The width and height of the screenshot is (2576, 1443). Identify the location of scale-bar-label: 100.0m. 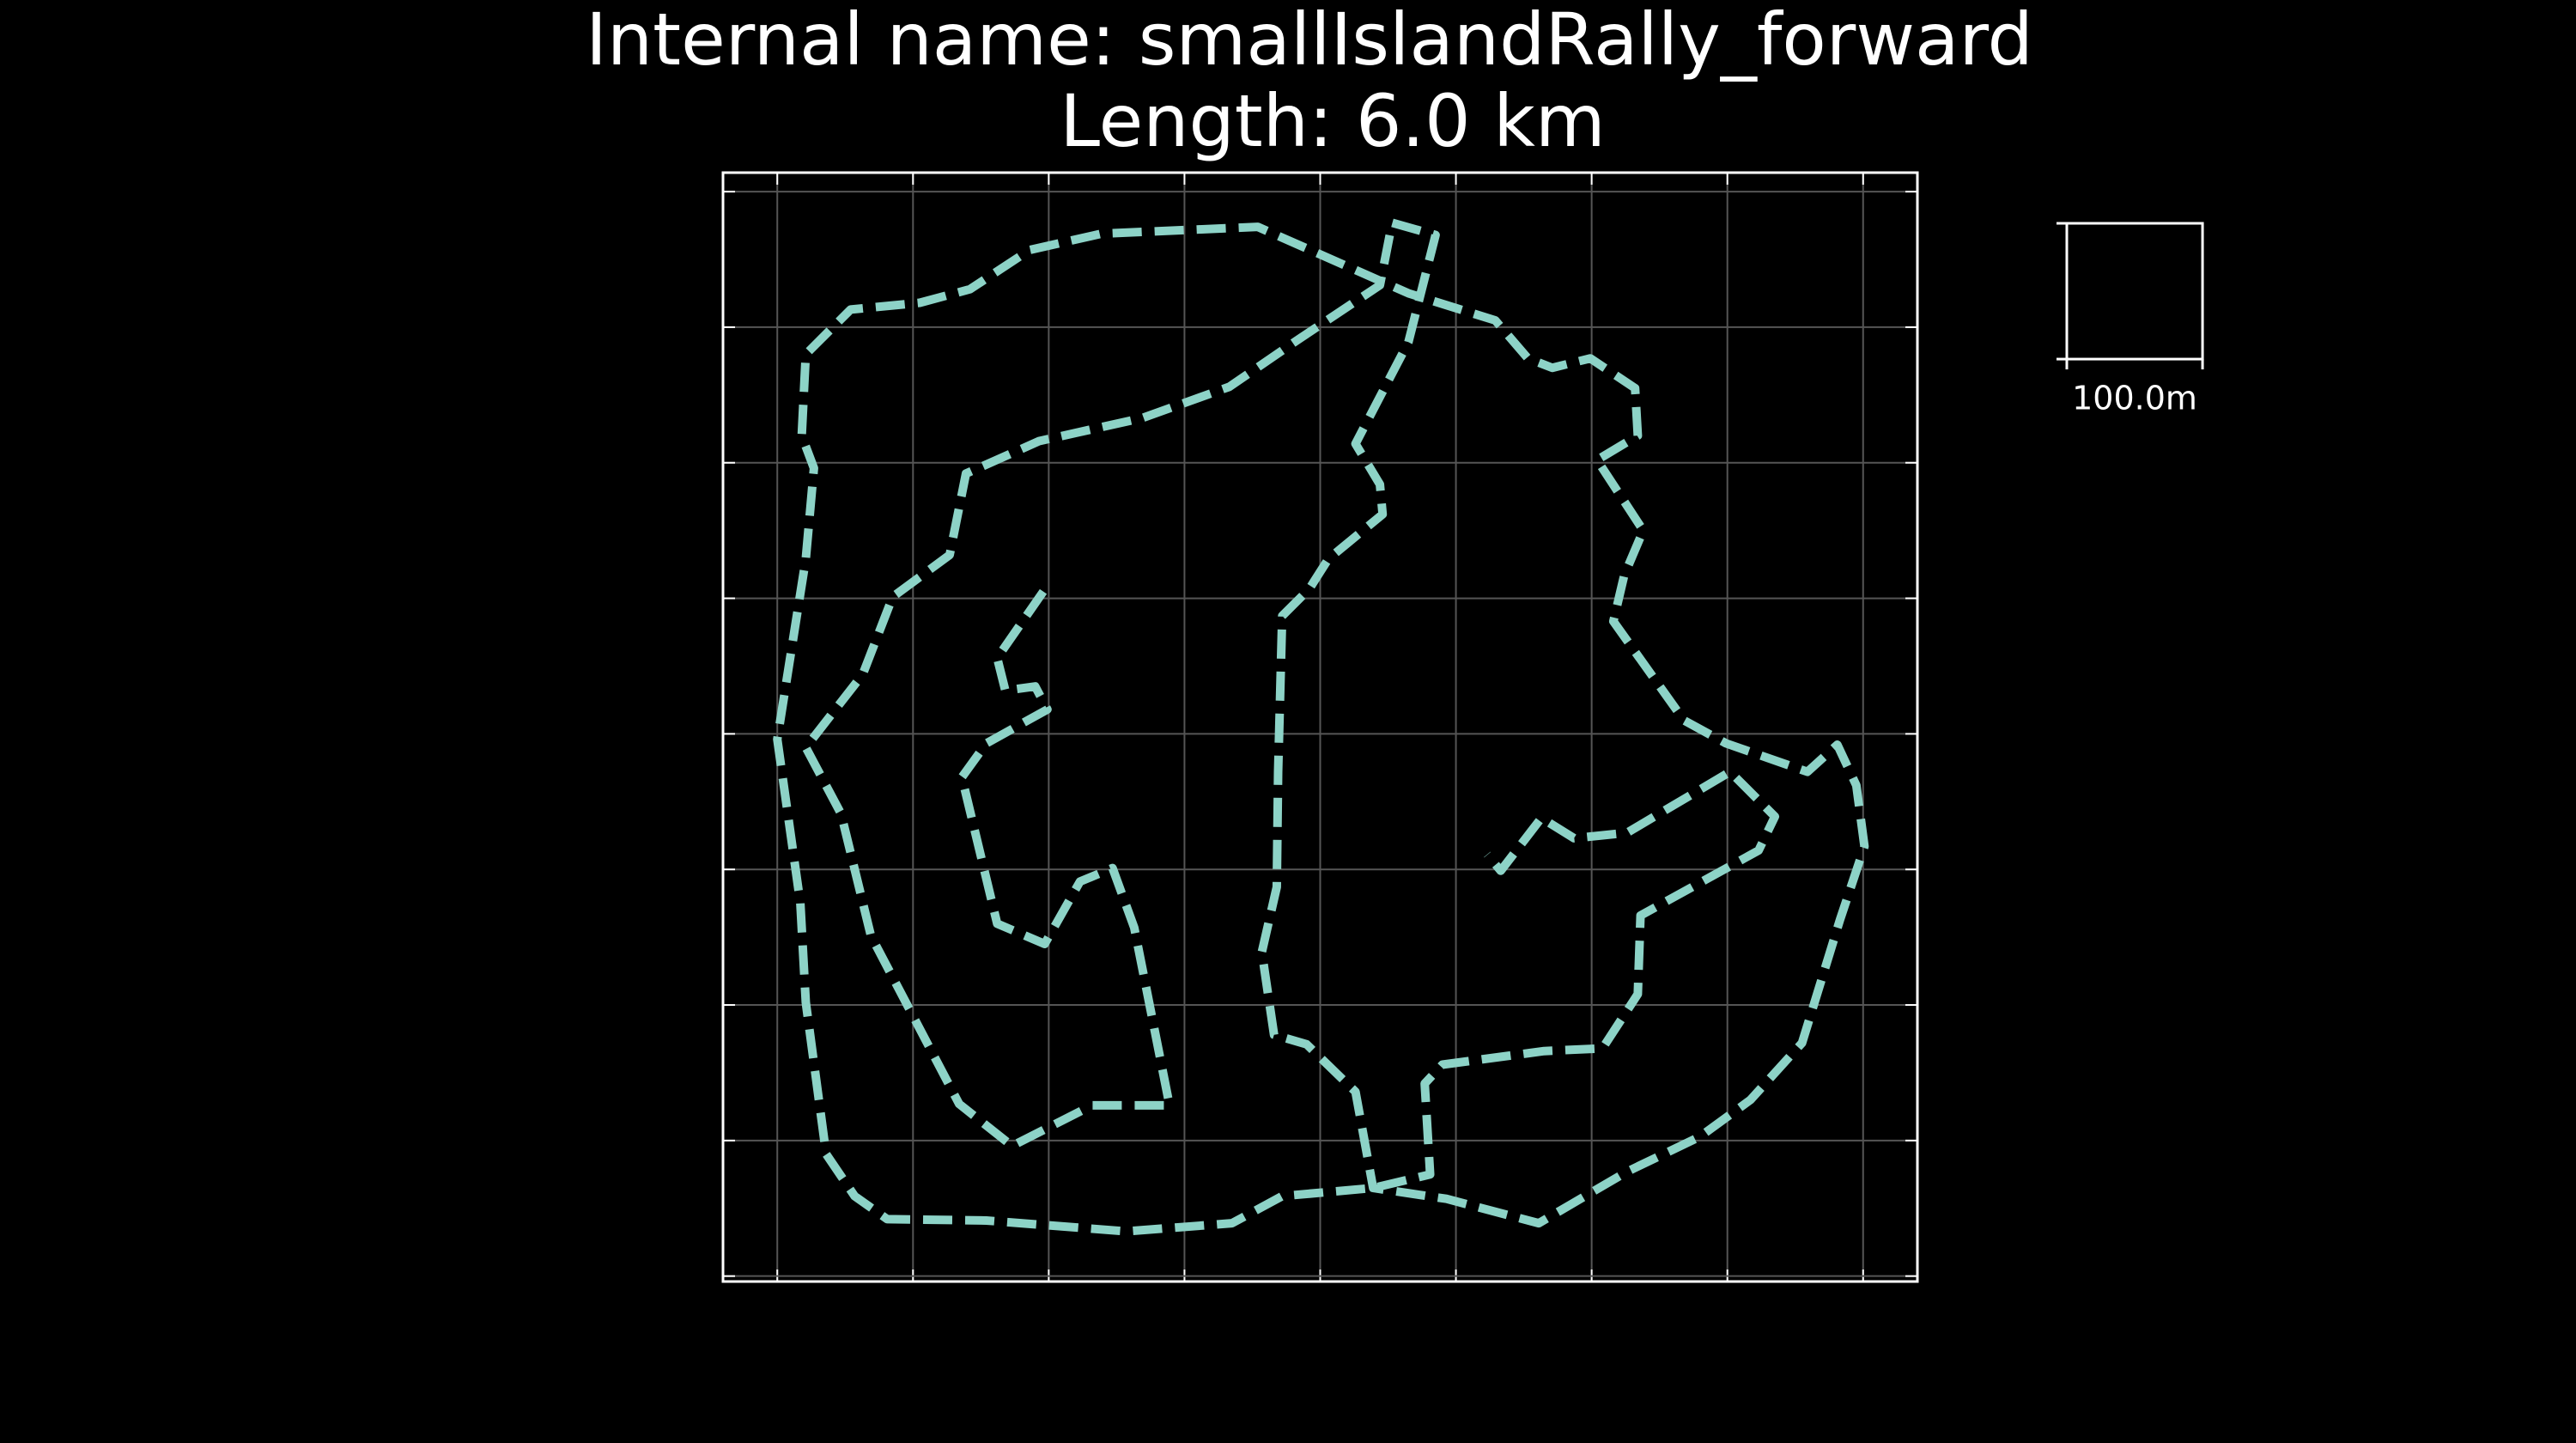
(2134, 398).